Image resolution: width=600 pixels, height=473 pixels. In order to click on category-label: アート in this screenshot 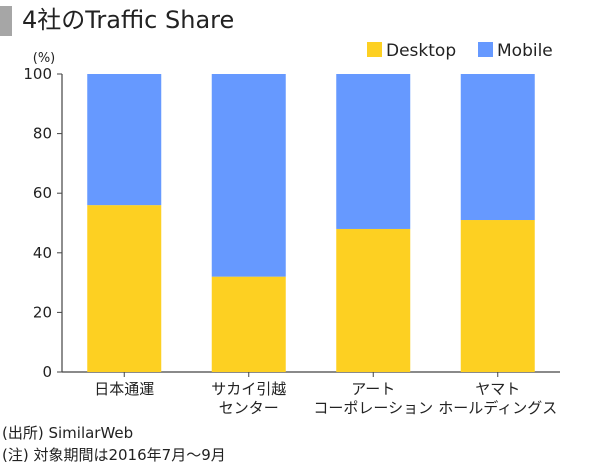, I will do `click(373, 389)`.